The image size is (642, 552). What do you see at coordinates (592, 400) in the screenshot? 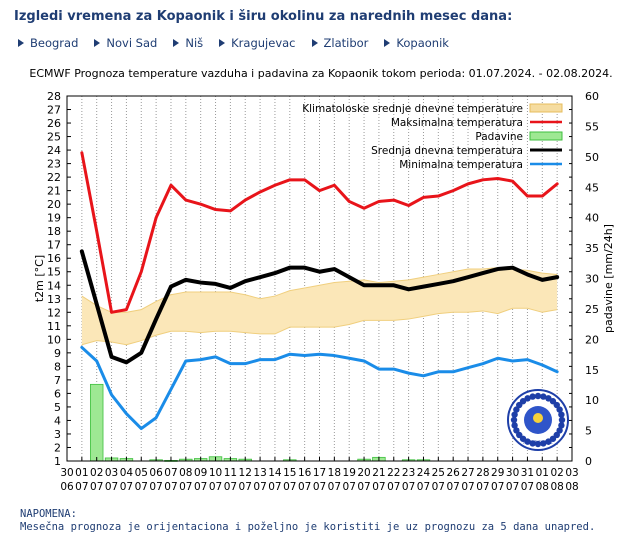
I see `y2-tick-label: 10` at bounding box center [592, 400].